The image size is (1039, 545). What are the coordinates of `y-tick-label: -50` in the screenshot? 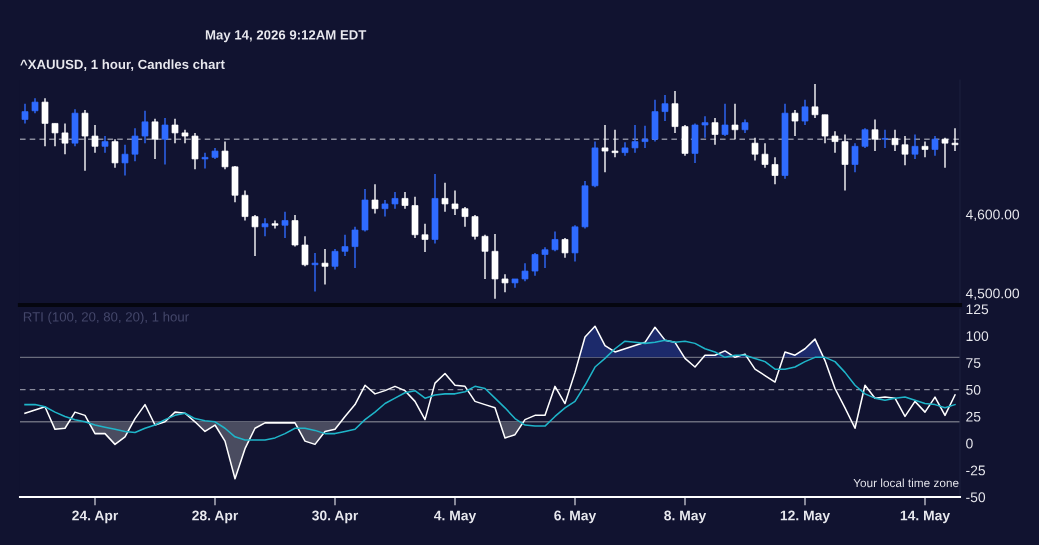 It's located at (976, 497).